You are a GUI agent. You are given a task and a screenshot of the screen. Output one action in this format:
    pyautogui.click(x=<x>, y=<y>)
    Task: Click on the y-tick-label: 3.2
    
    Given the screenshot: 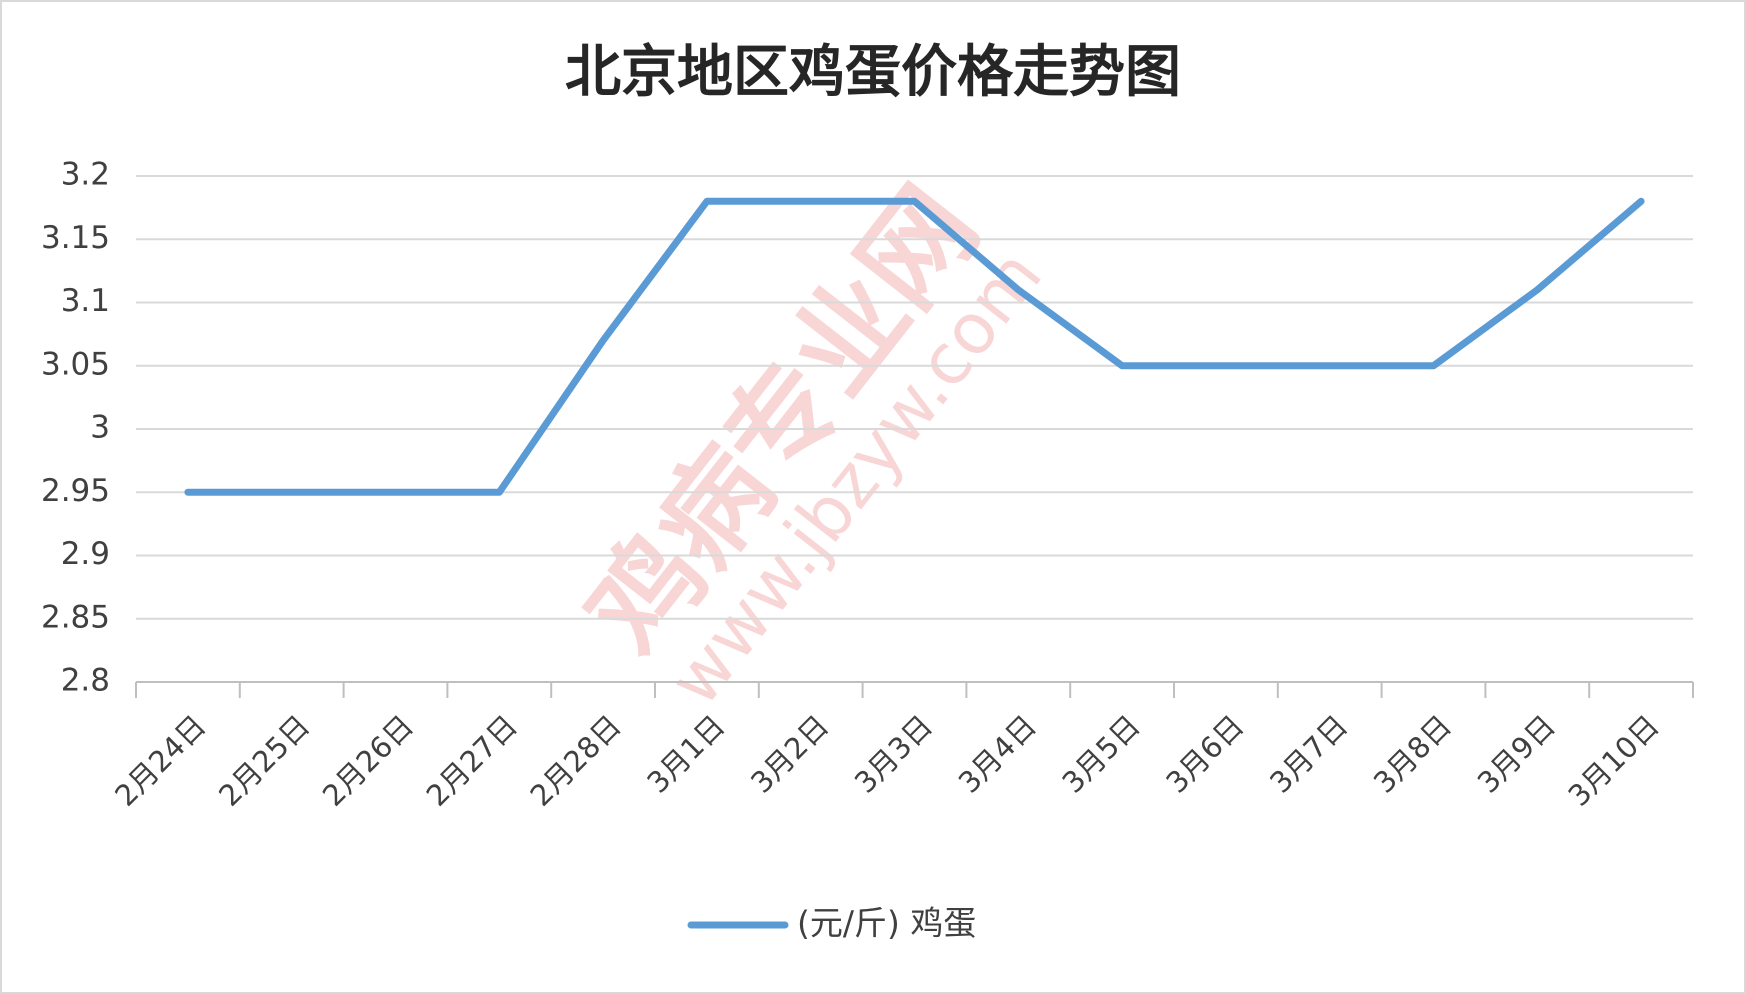 What is the action you would take?
    pyautogui.click(x=85, y=175)
    